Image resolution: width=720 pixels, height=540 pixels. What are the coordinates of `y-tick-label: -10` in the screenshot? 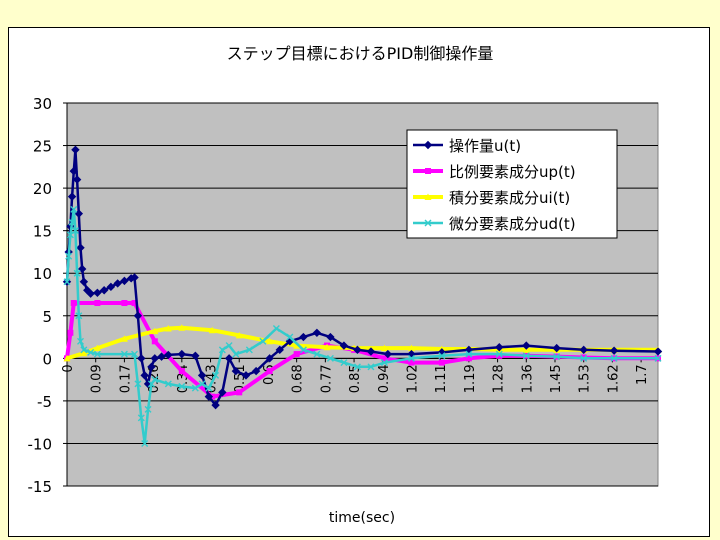 It's located at (40, 444).